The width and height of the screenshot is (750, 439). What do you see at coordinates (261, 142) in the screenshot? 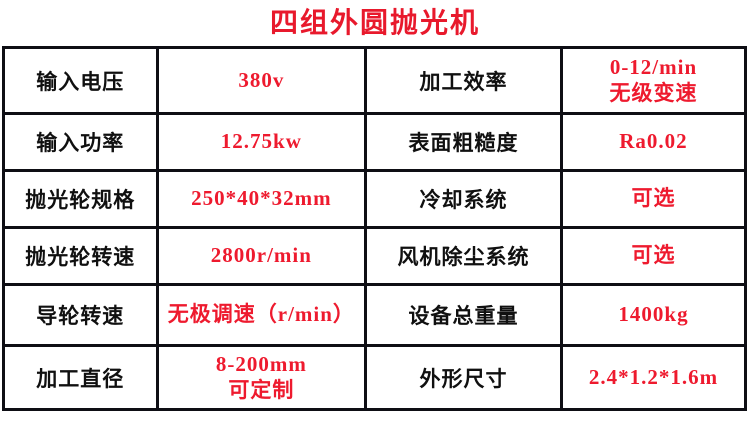
I see `spec-value-cell: 12.75kw` at bounding box center [261, 142].